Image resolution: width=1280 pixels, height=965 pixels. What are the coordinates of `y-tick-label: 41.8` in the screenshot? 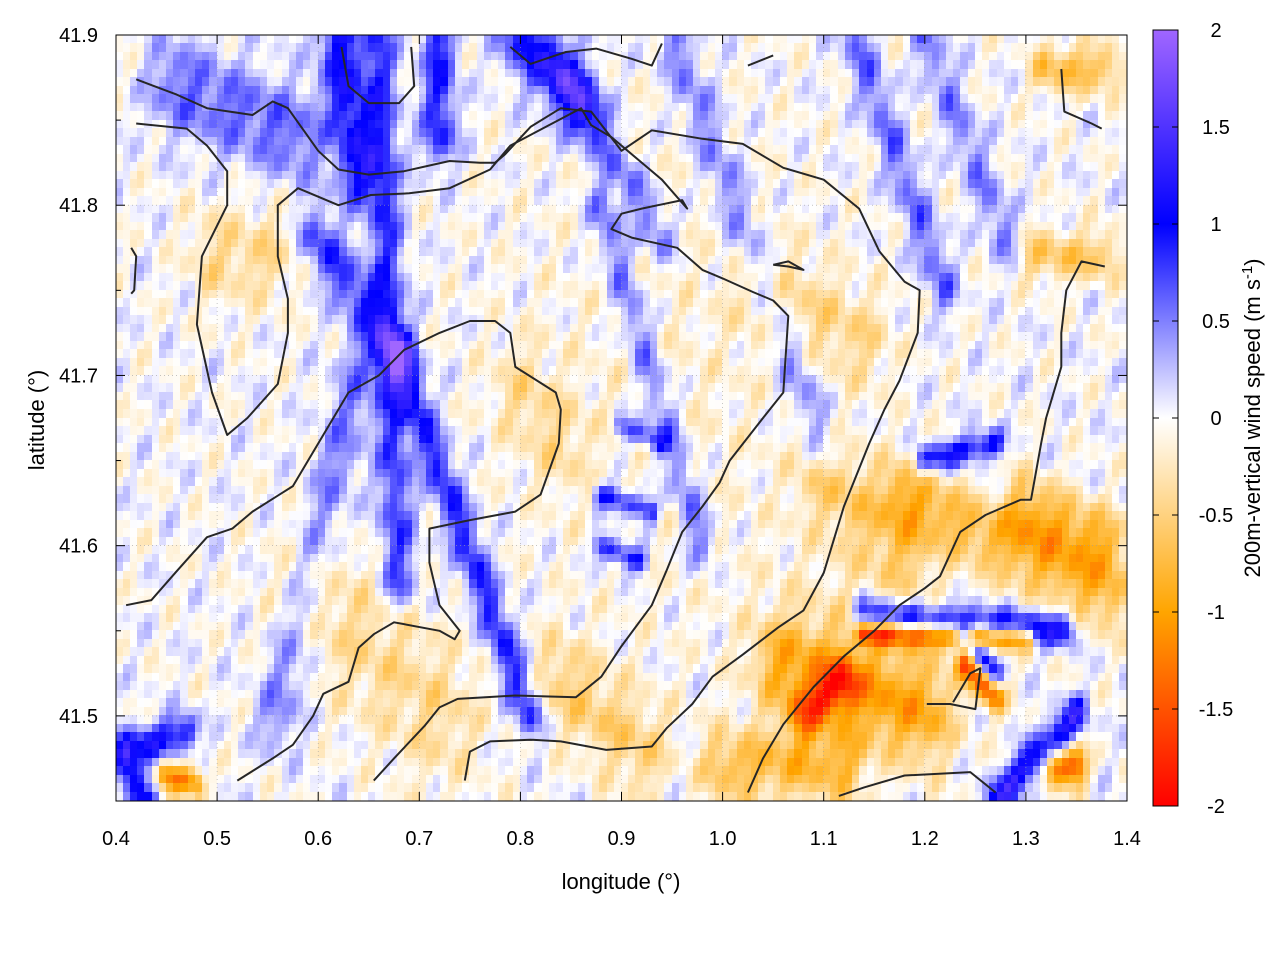 It's located at (78, 206).